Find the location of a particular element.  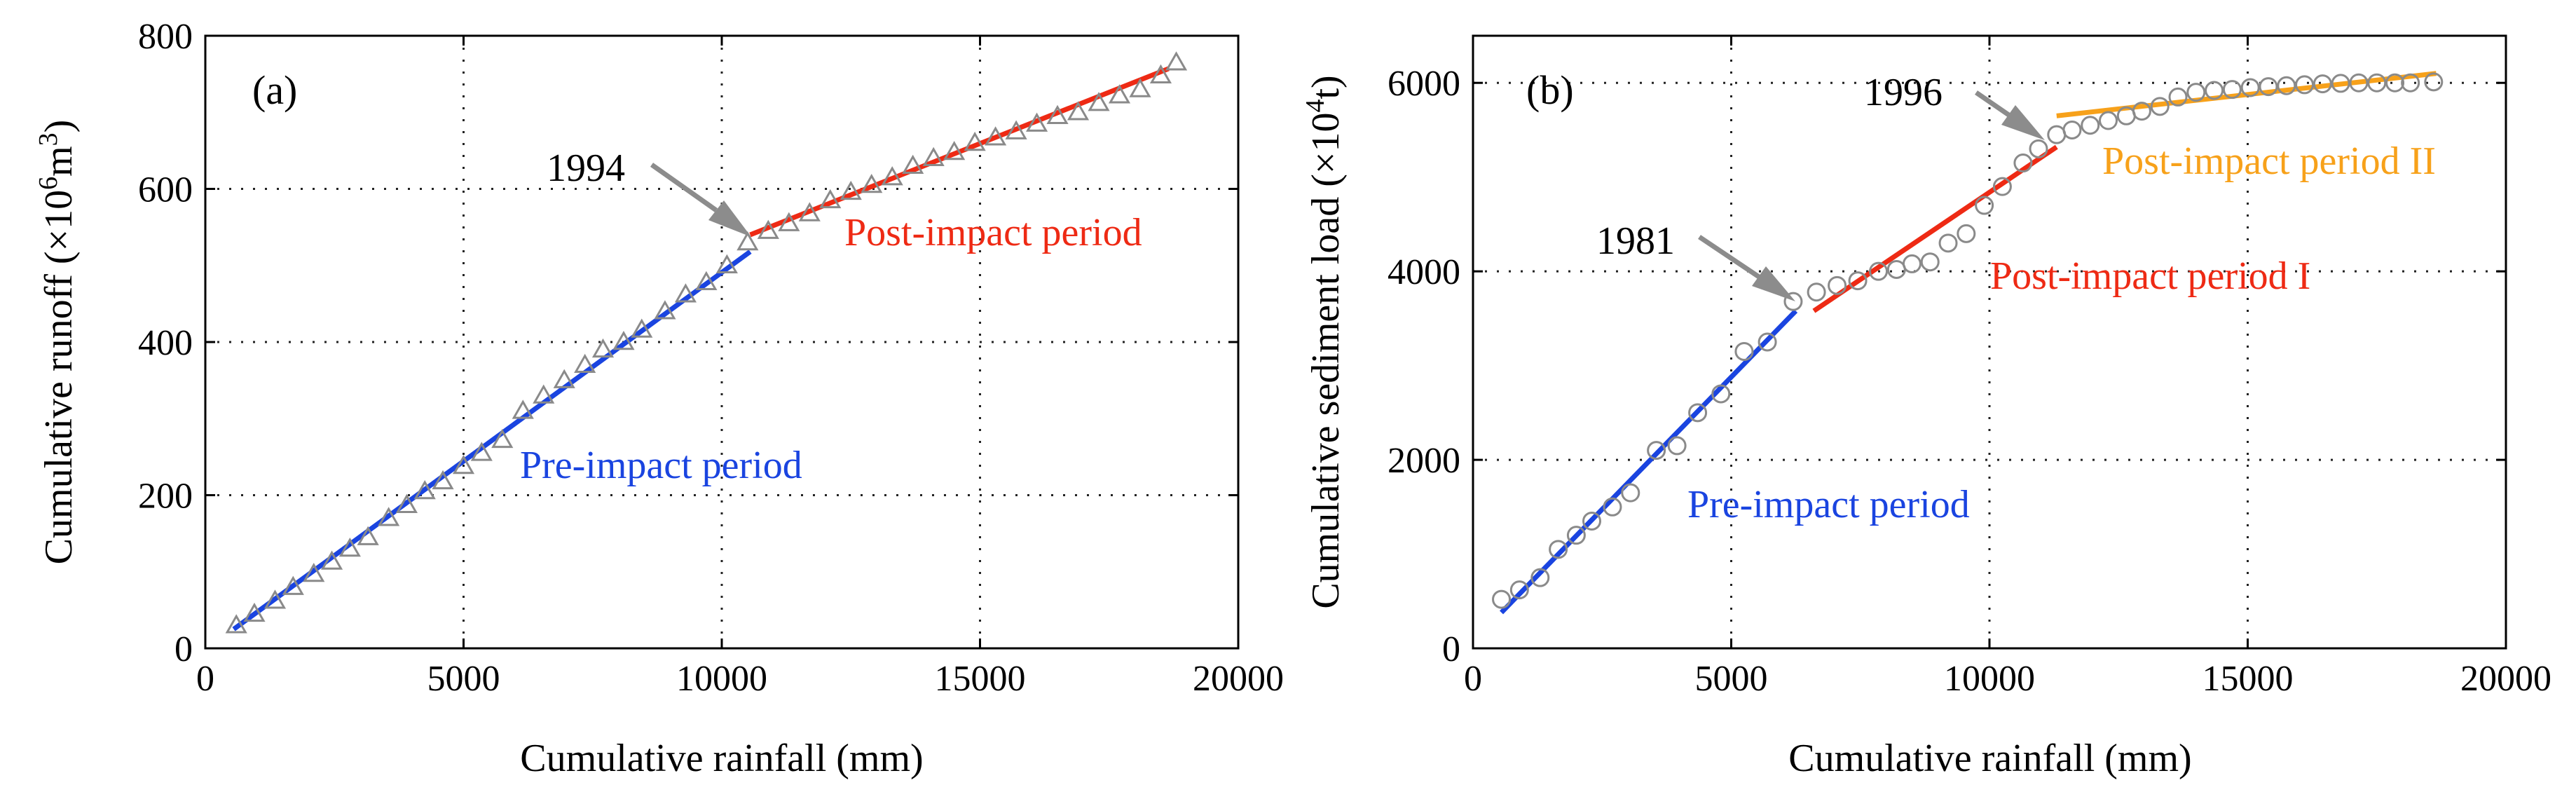

panel-a-ylabel-end: ) is located at coordinates (59, 127).